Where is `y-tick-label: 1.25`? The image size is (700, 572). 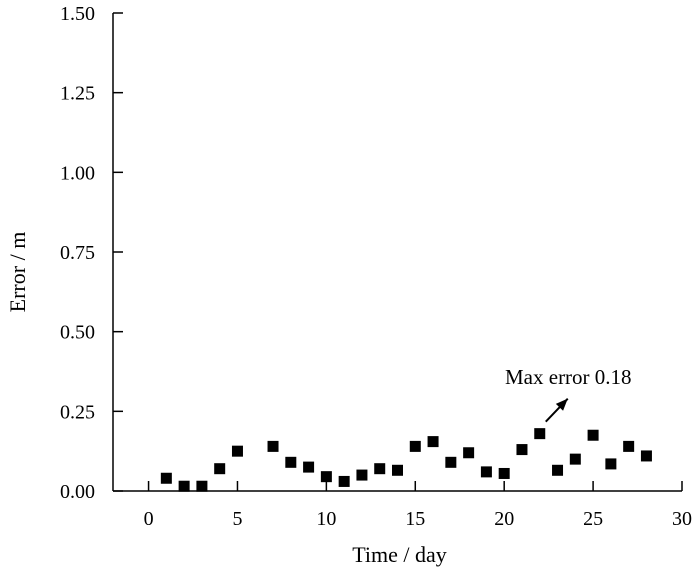
y-tick-label: 1.25 is located at coordinates (77, 94).